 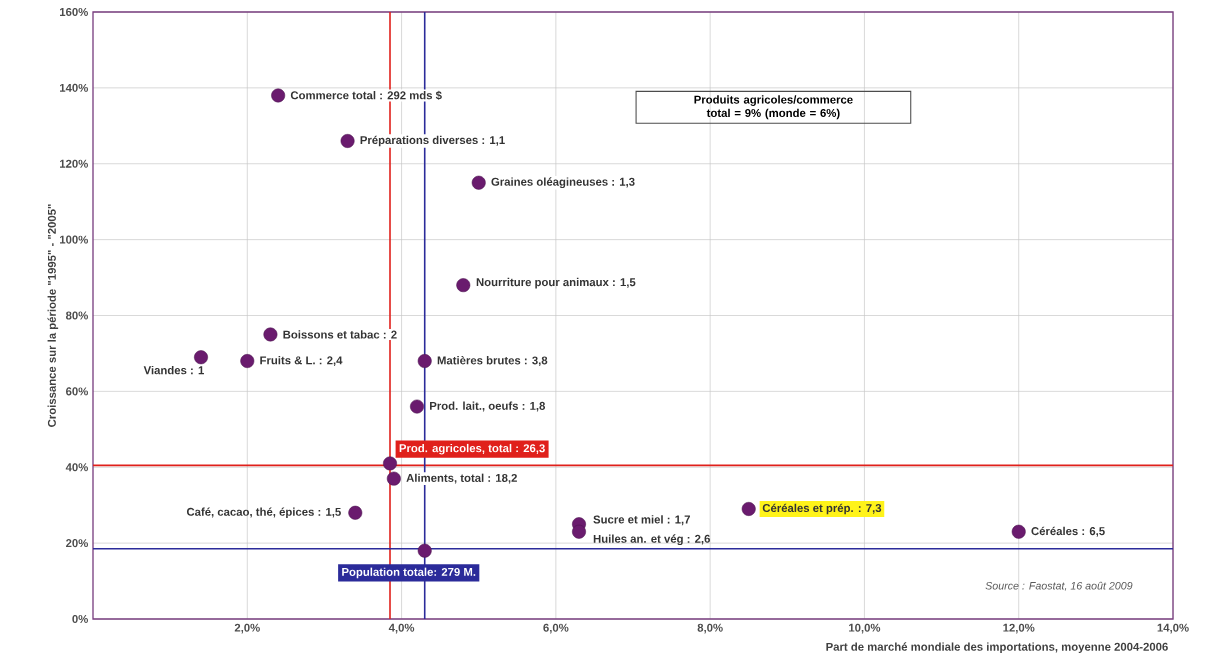 What do you see at coordinates (77, 543) in the screenshot?
I see `y-tick-label: 20%` at bounding box center [77, 543].